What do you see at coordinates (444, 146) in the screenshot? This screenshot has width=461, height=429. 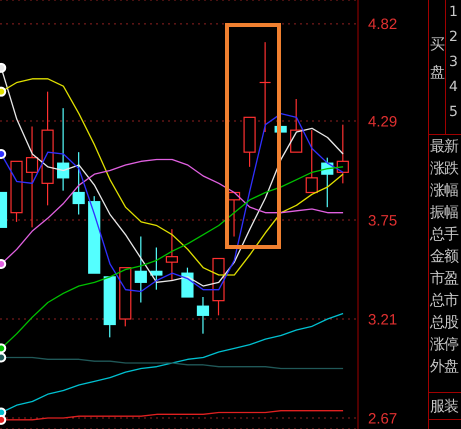 I see `text: 最新` at bounding box center [444, 146].